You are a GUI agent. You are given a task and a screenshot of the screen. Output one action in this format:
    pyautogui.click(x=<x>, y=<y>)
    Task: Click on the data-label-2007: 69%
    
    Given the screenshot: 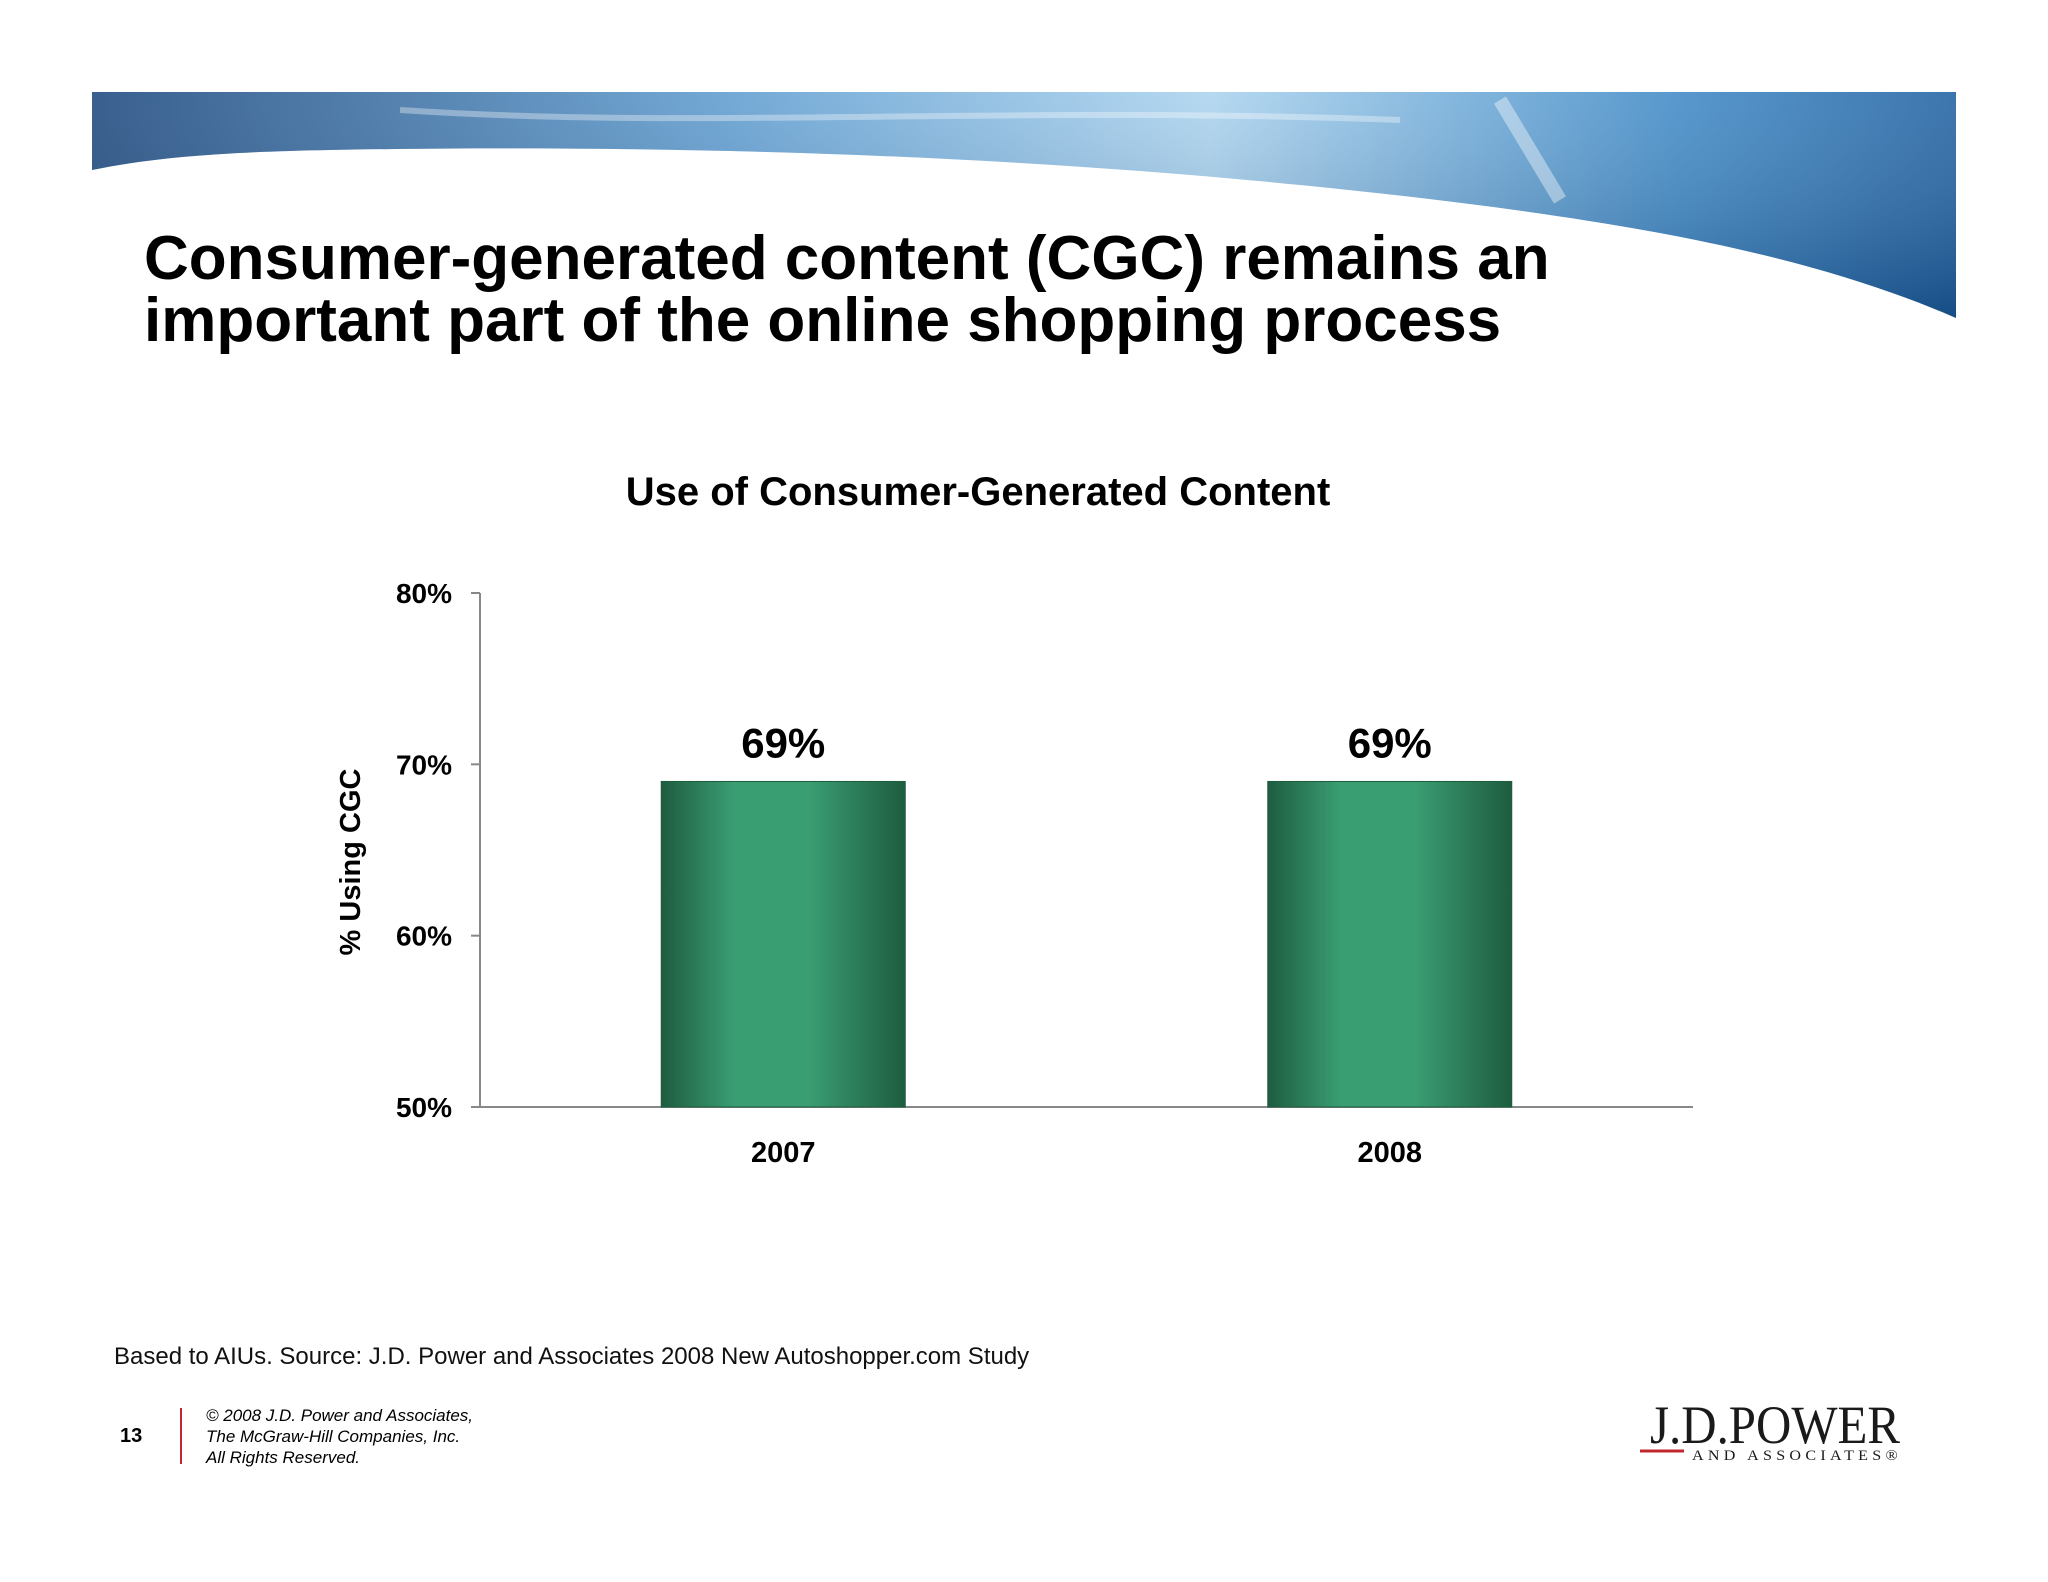 What is the action you would take?
    pyautogui.click(x=783, y=742)
    